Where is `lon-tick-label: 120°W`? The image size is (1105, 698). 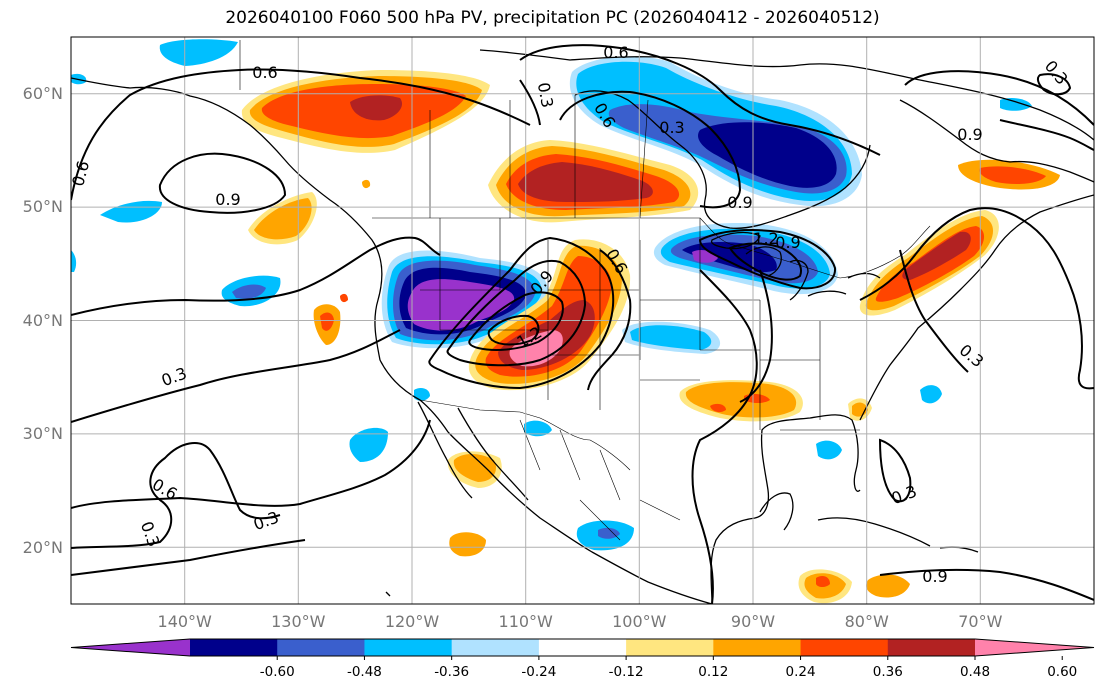
lon-tick-label: 120°W is located at coordinates (412, 621).